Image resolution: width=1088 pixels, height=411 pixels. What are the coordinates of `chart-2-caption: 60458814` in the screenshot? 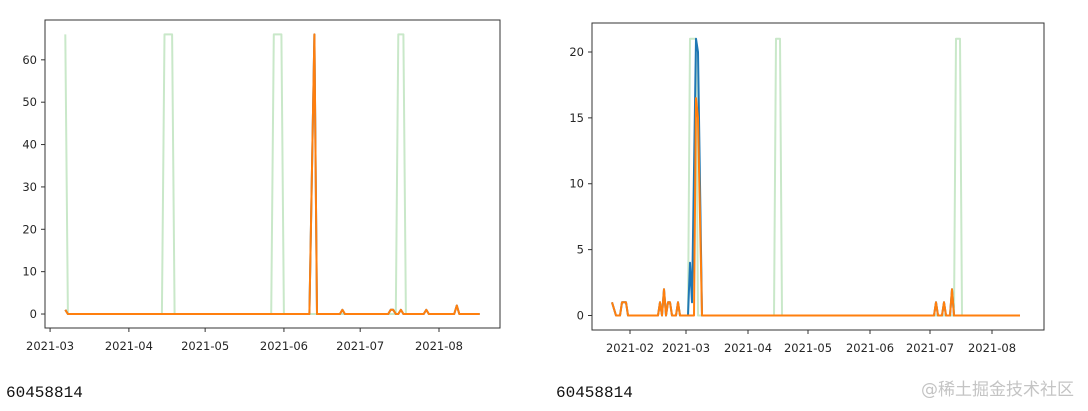 It's located at (594, 393).